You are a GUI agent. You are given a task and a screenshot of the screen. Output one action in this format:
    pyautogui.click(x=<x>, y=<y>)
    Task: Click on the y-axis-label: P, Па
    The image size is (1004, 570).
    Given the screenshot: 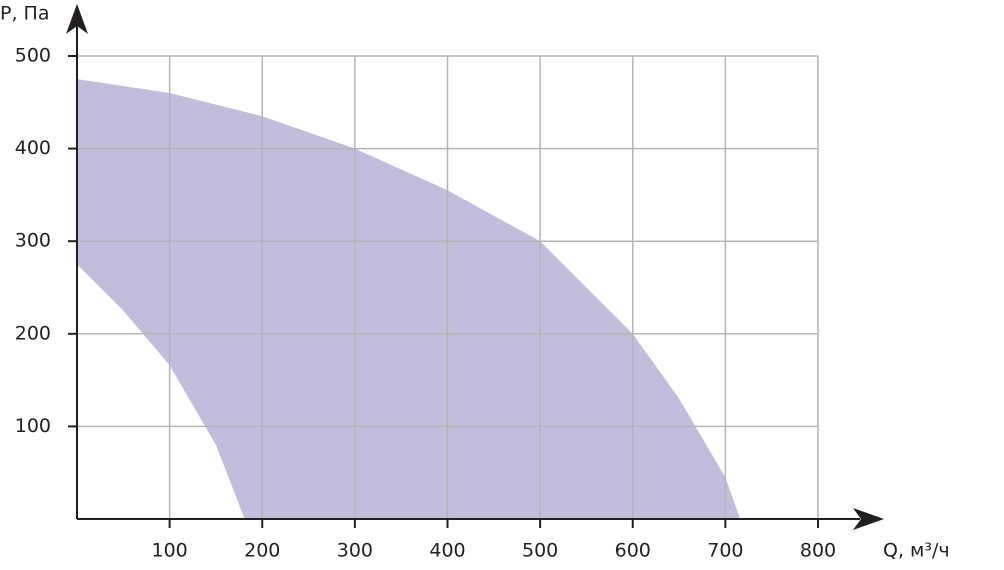 What is the action you would take?
    pyautogui.click(x=24, y=14)
    